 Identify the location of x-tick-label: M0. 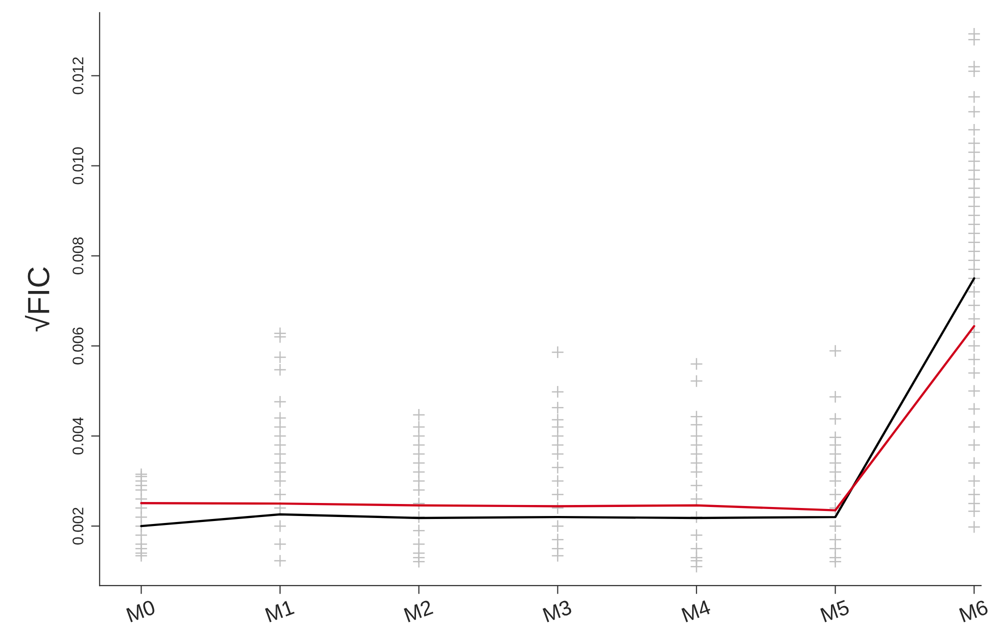
(141, 611).